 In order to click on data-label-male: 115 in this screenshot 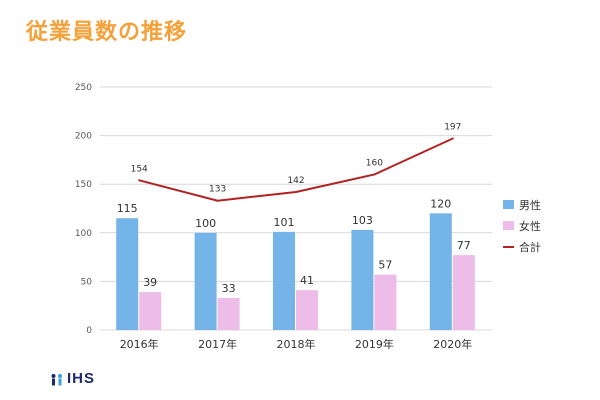, I will do `click(127, 208)`.